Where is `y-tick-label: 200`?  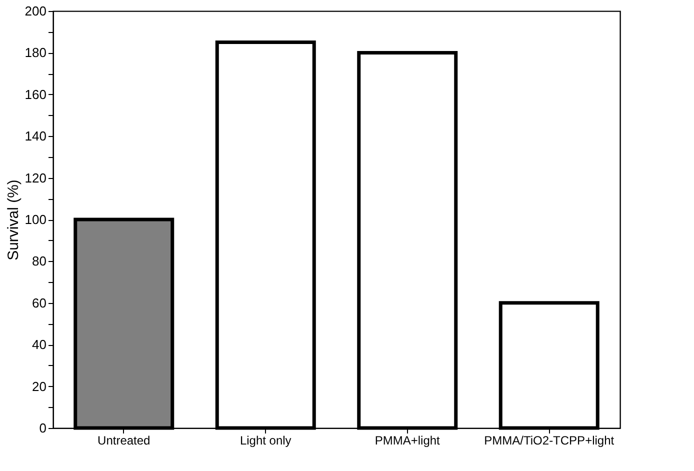
y-tick-label: 200 is located at coordinates (35, 11).